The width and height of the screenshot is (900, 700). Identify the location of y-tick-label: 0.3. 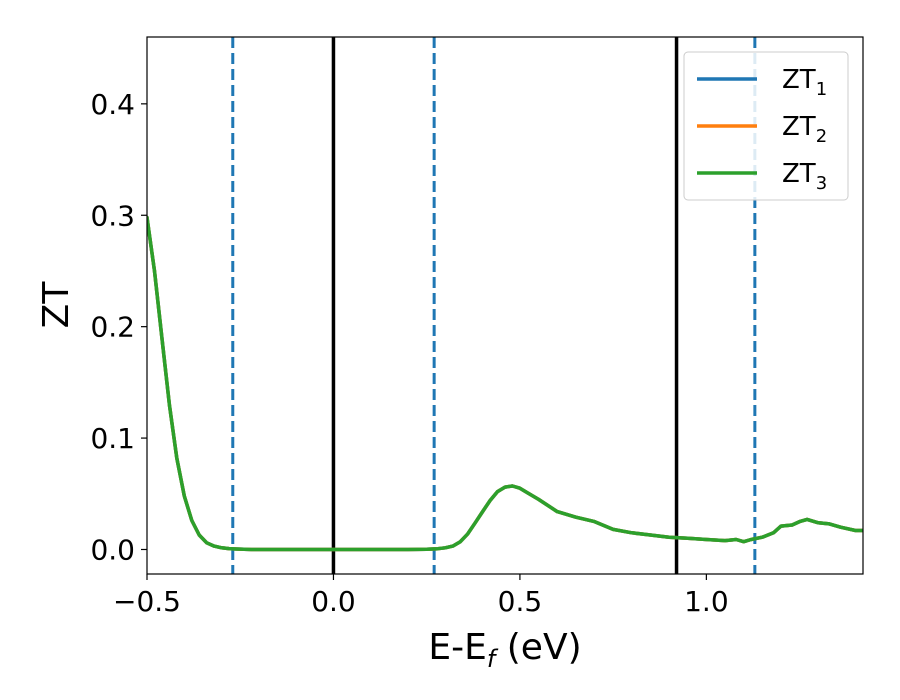
(112, 215).